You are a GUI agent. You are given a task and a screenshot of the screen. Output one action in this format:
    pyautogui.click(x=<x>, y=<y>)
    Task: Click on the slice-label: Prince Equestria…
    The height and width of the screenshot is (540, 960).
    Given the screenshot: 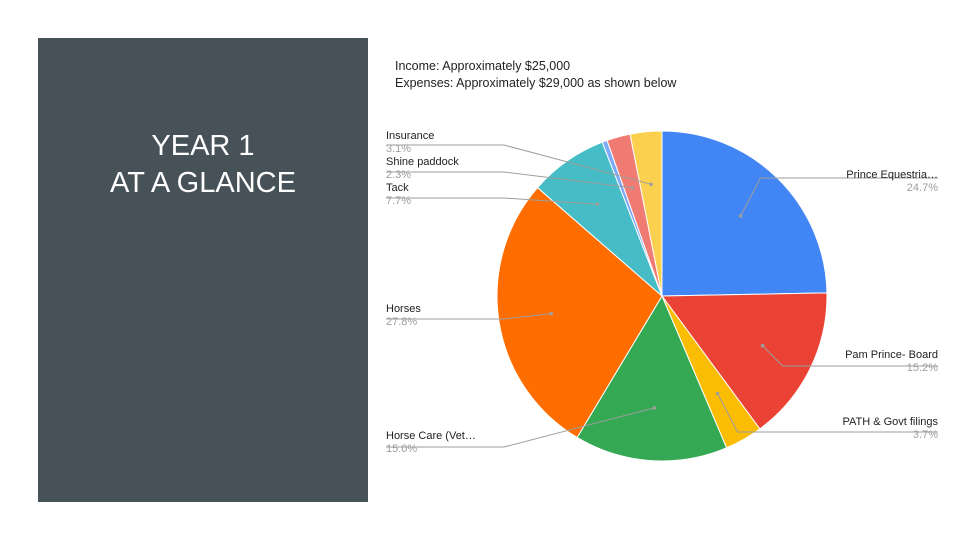 What is the action you would take?
    pyautogui.click(x=892, y=175)
    